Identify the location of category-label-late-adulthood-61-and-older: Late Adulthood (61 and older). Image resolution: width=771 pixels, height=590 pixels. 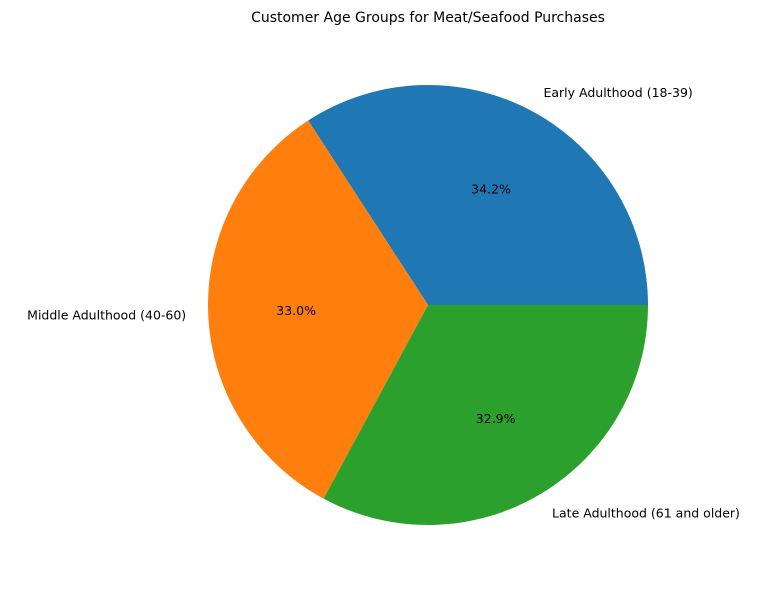
(646, 512).